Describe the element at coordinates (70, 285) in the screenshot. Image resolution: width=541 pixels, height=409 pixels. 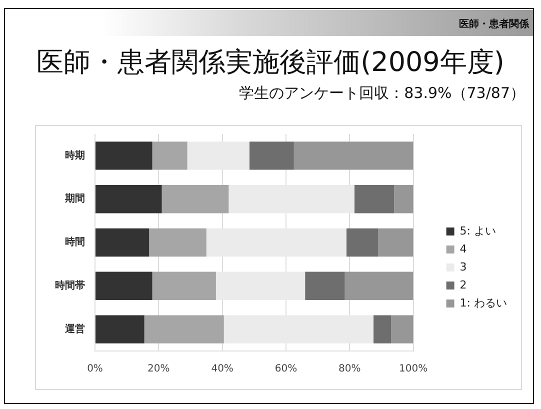
I see `y-tick-label: 時間帯` at that location.